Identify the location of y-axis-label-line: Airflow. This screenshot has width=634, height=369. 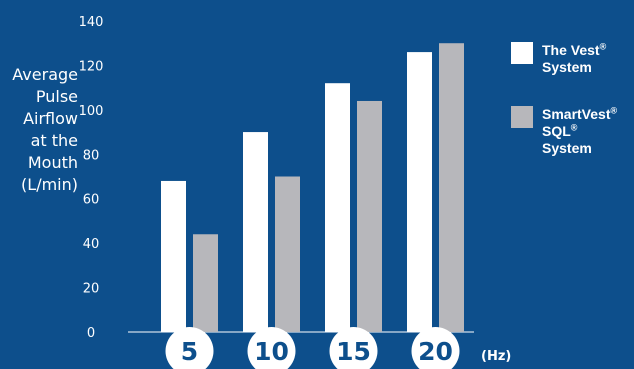
(50, 118).